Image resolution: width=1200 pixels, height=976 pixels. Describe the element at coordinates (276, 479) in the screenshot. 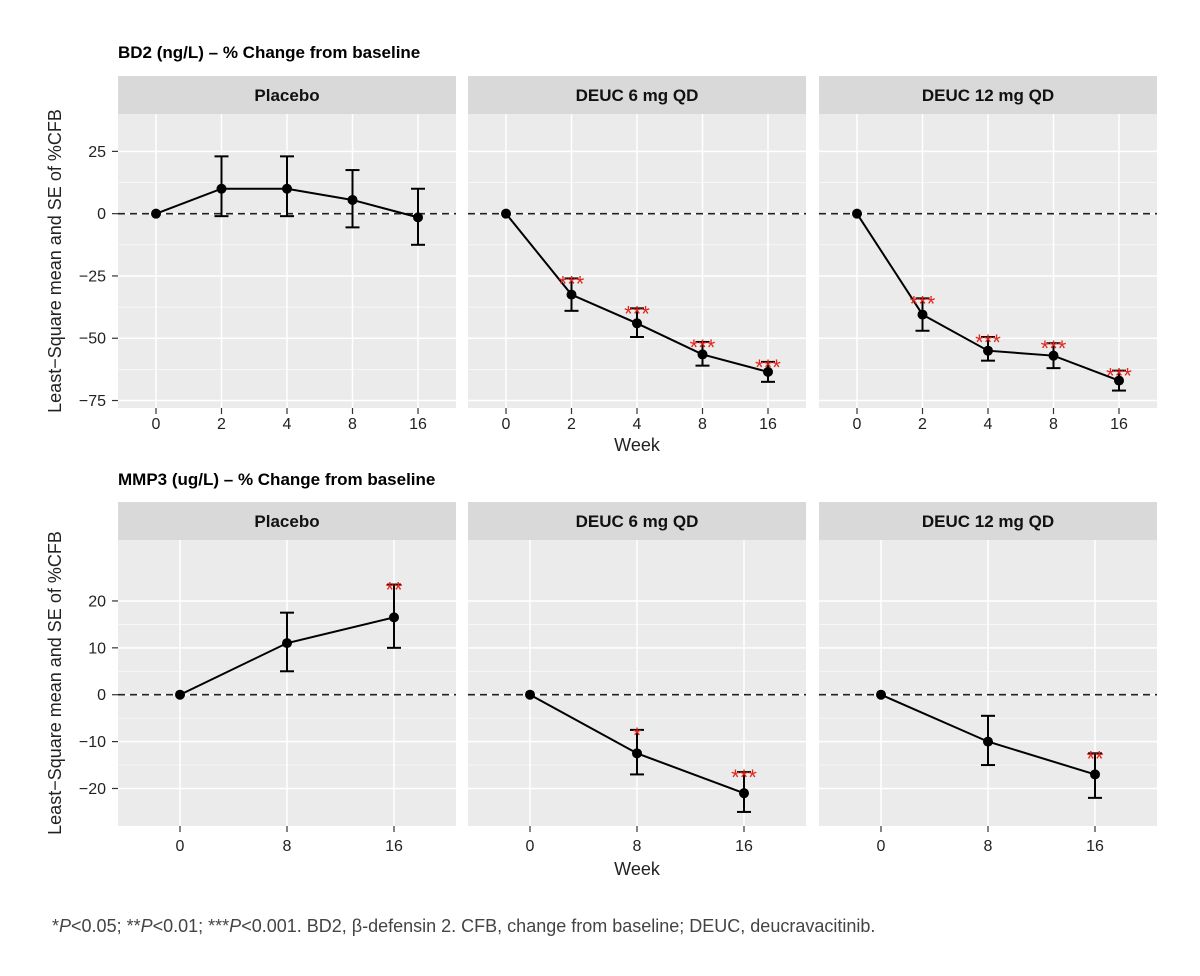

I see `chart-title: MMP3 (ug/L) – % Change from baseline` at that location.